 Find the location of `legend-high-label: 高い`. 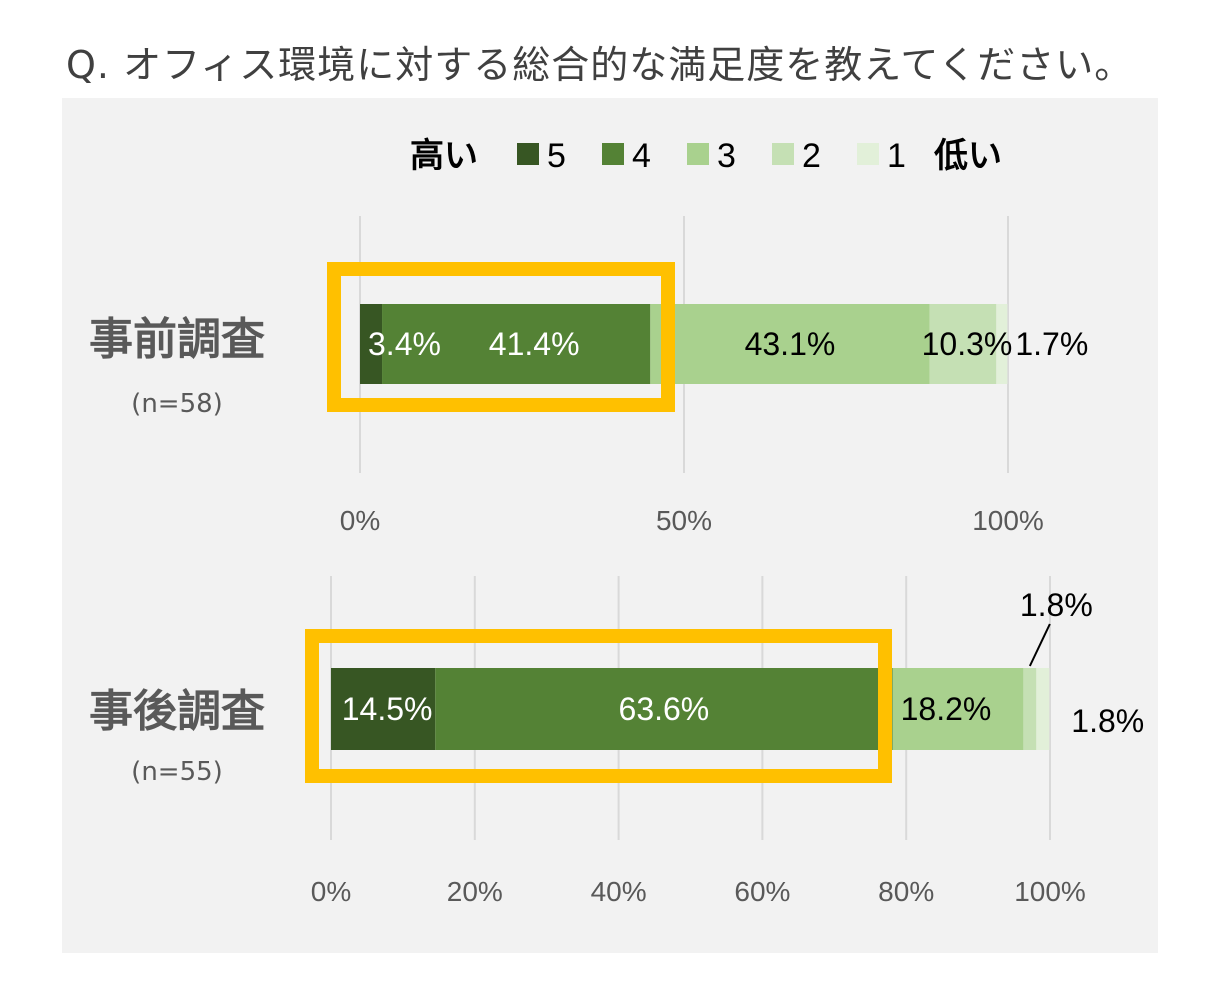

legend-high-label: 高い is located at coordinates (444, 156).